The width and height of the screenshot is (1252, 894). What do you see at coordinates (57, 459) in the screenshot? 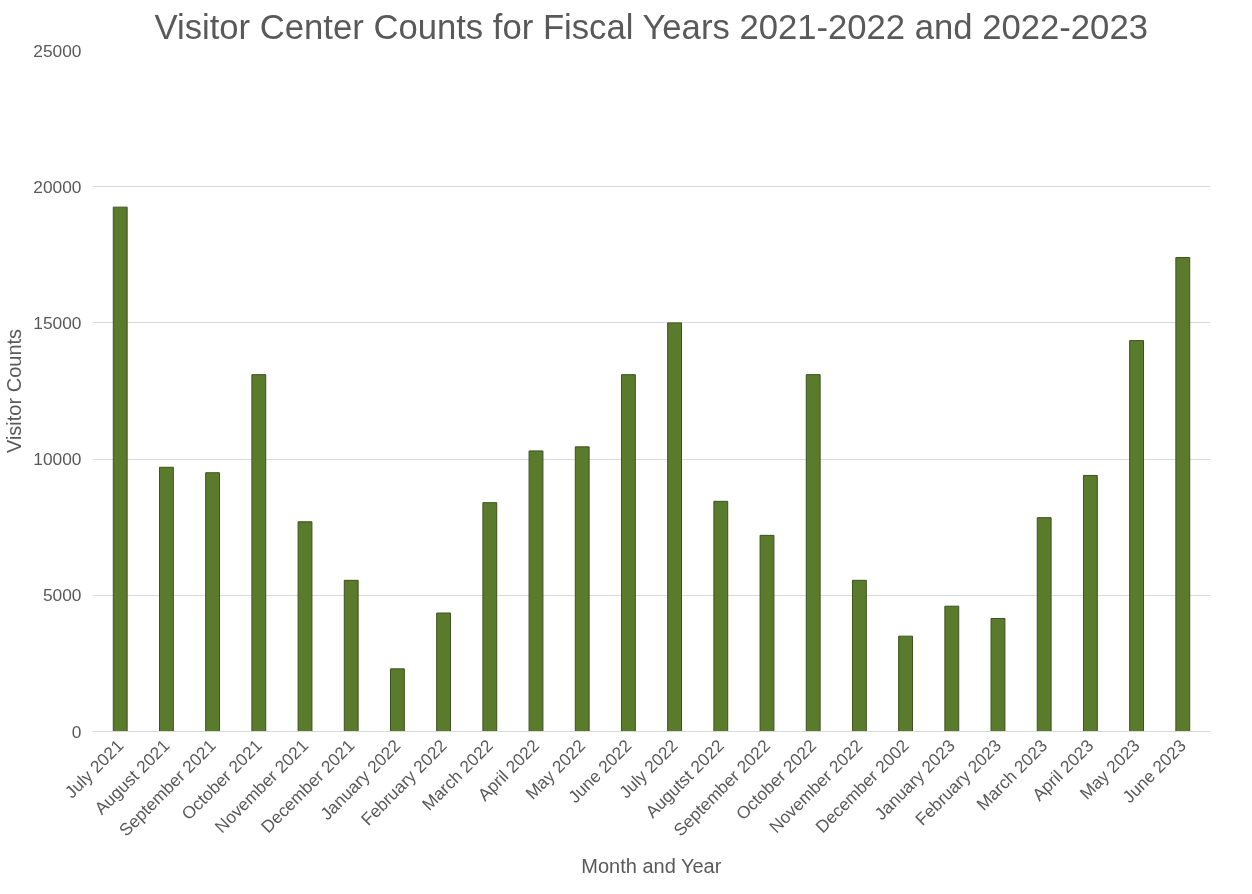
I see `y-tick-label: 10000` at bounding box center [57, 459].